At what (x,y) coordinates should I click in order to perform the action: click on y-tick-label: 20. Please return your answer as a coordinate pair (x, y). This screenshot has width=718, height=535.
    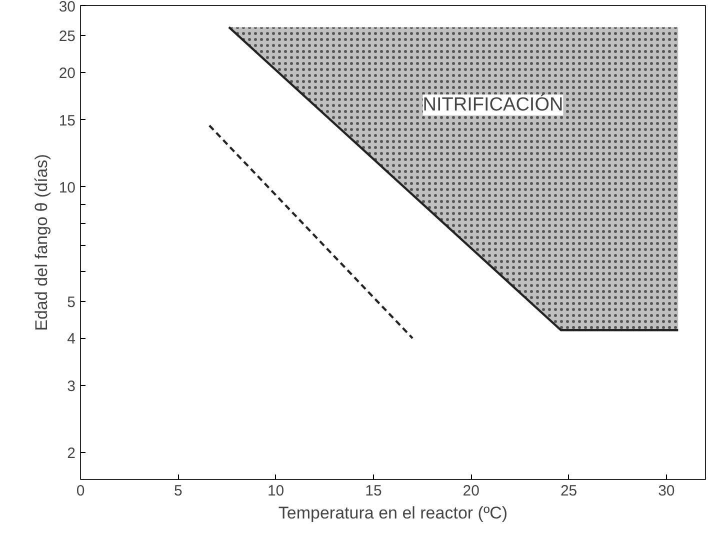
    Looking at the image, I should click on (67, 73).